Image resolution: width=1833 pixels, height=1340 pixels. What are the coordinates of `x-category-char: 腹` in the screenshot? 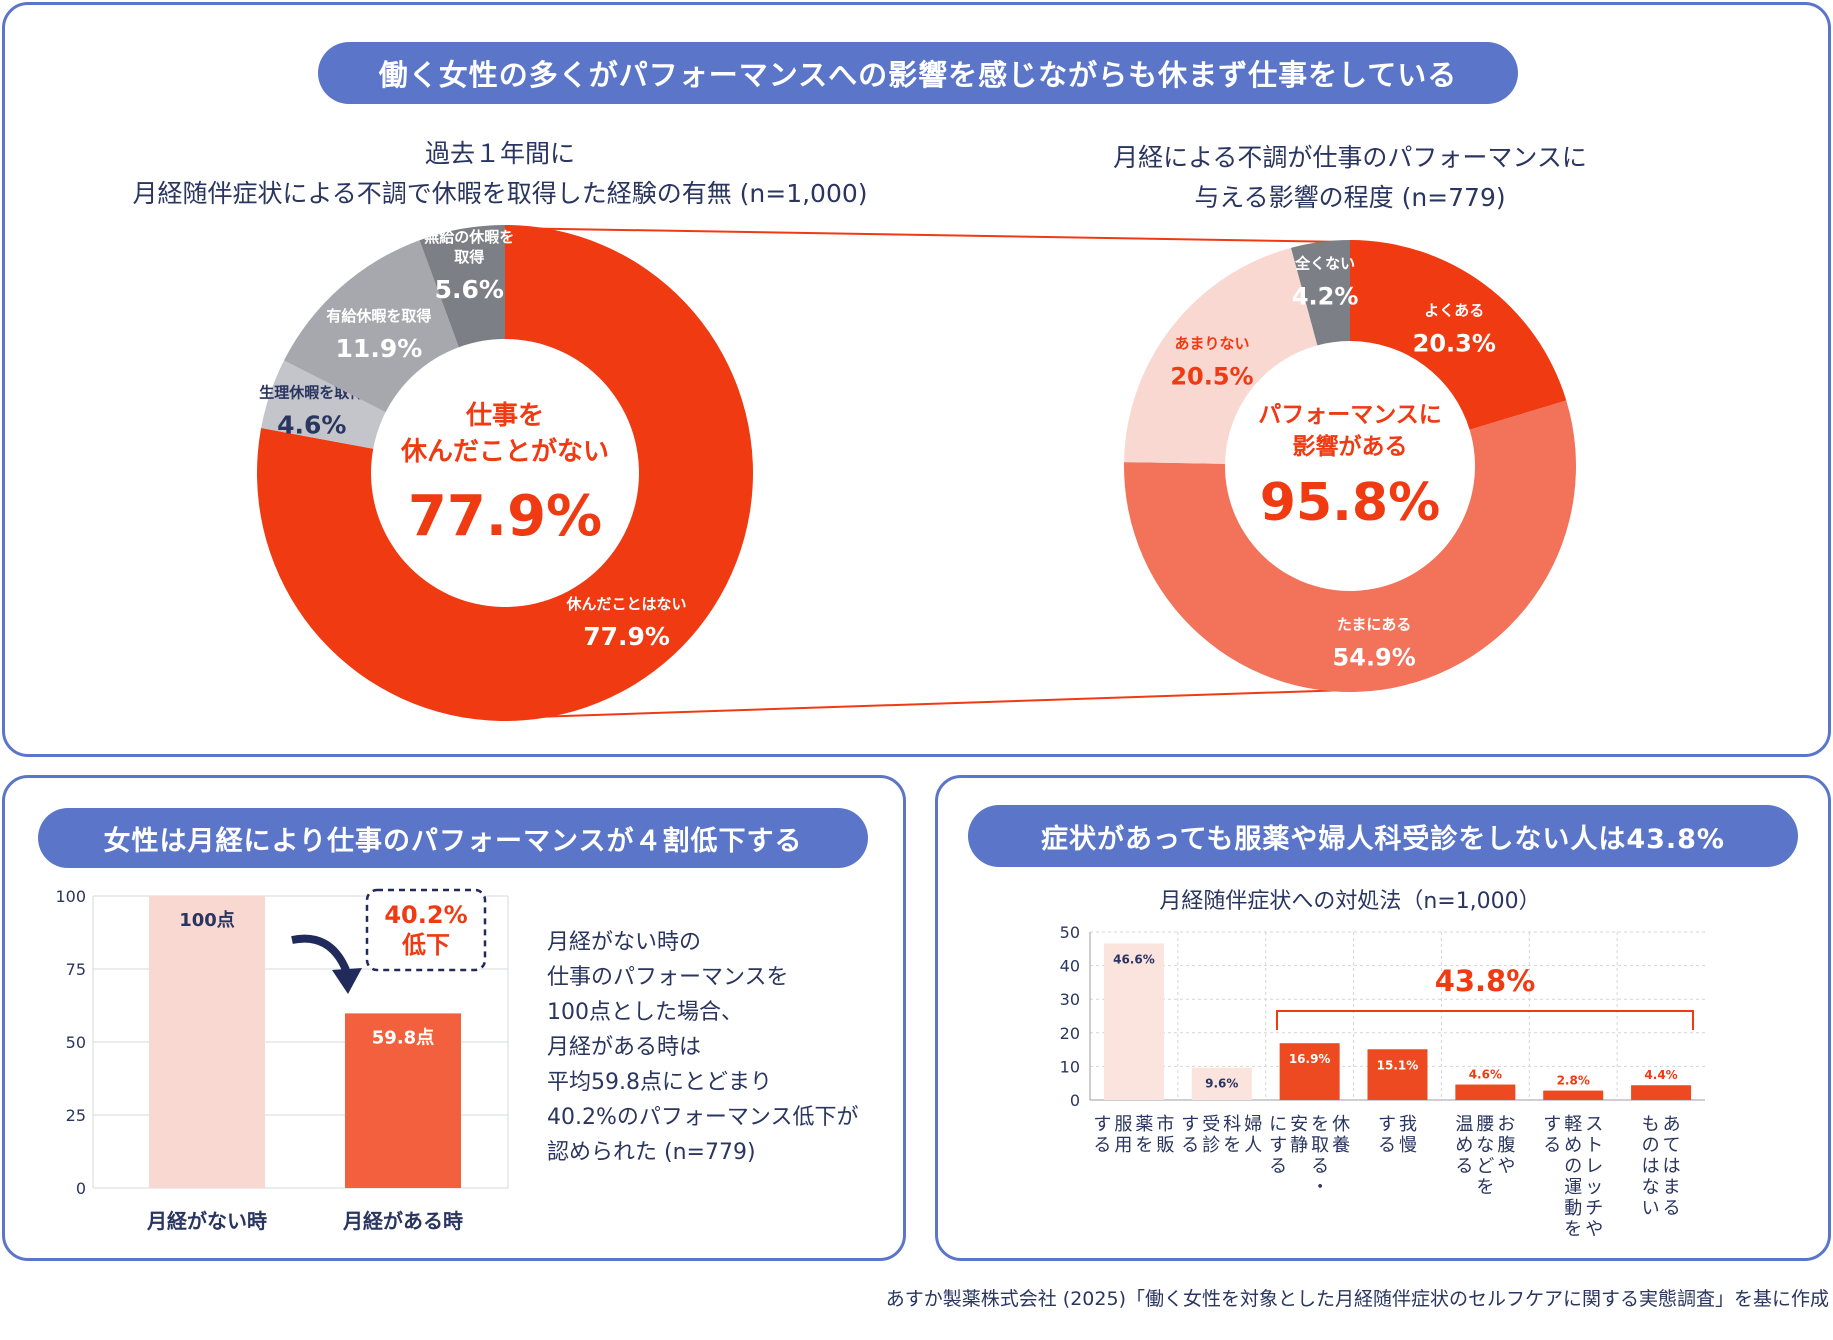 It's located at (1506, 1145).